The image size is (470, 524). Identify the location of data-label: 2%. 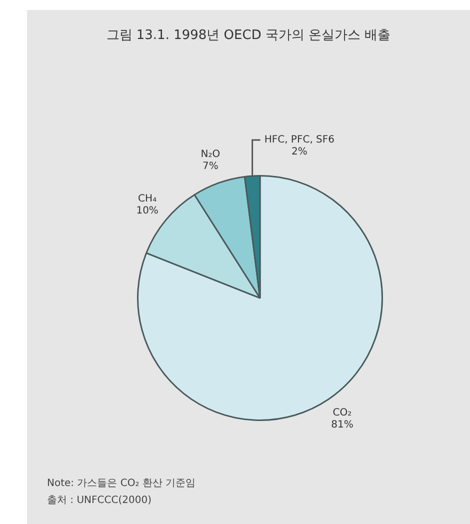
(299, 152).